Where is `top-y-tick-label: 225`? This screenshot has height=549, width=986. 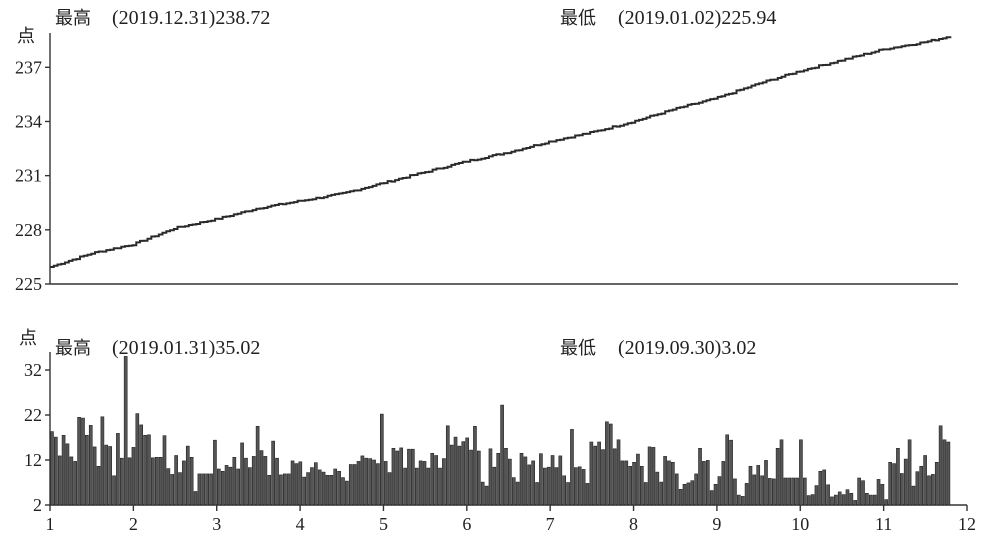 top-y-tick-label: 225 is located at coordinates (28, 284).